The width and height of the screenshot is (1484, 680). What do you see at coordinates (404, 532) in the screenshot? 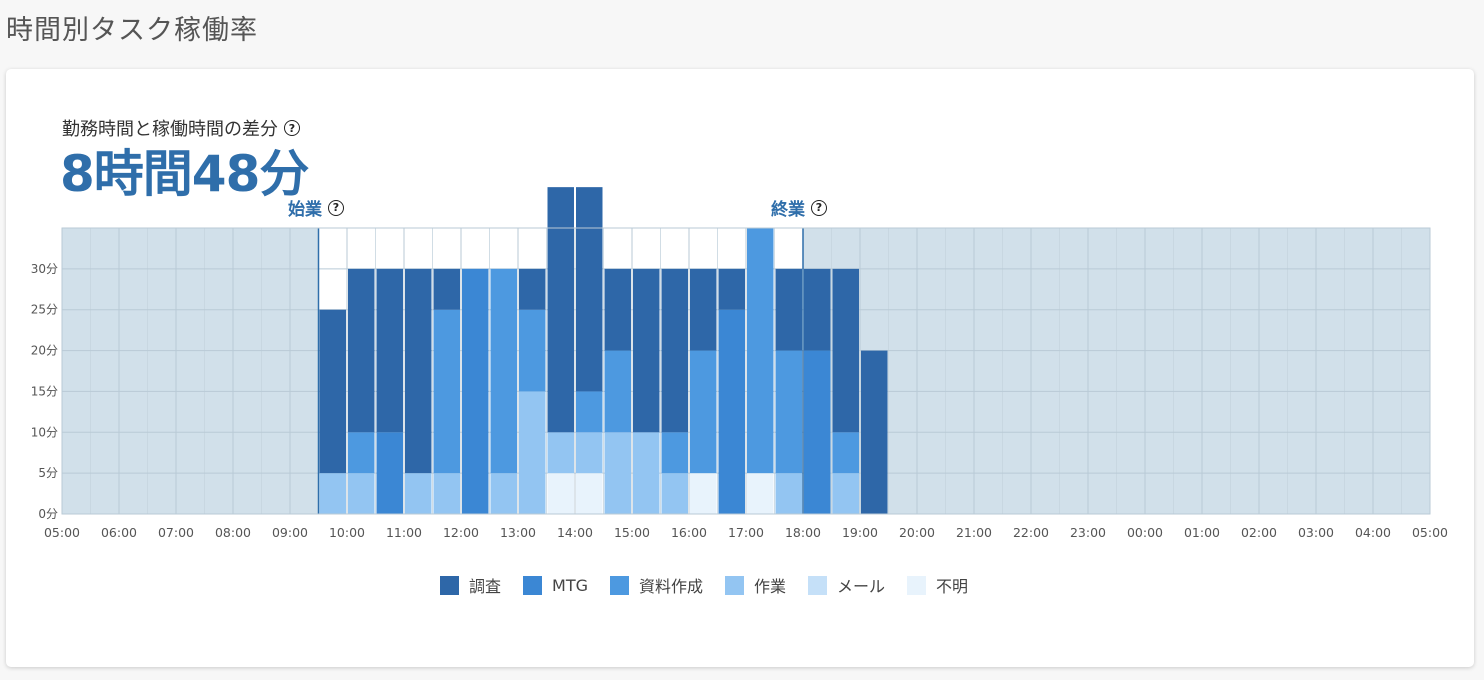
I see `x-tick-label: 11:00` at bounding box center [404, 532].